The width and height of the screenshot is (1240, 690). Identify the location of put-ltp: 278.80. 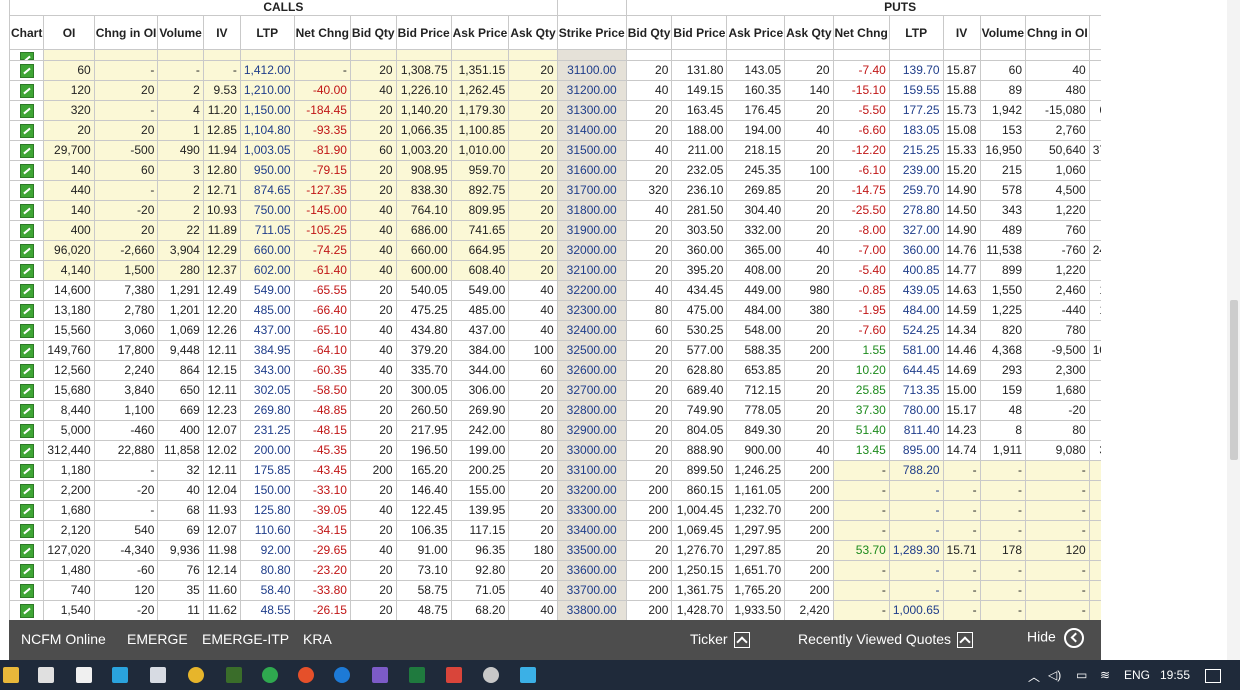
(916, 210).